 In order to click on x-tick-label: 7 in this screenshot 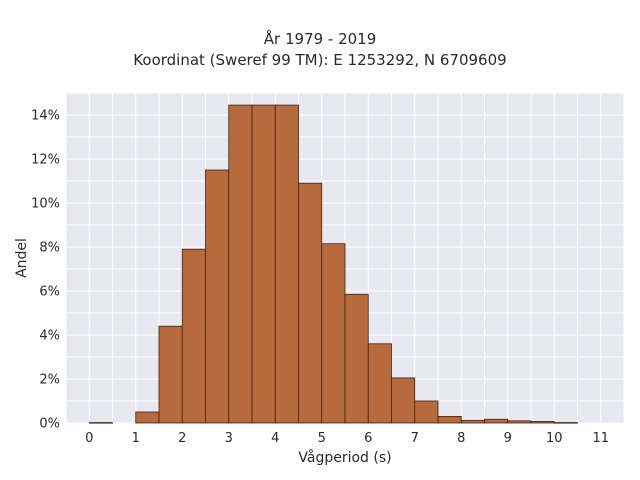, I will do `click(415, 438)`.